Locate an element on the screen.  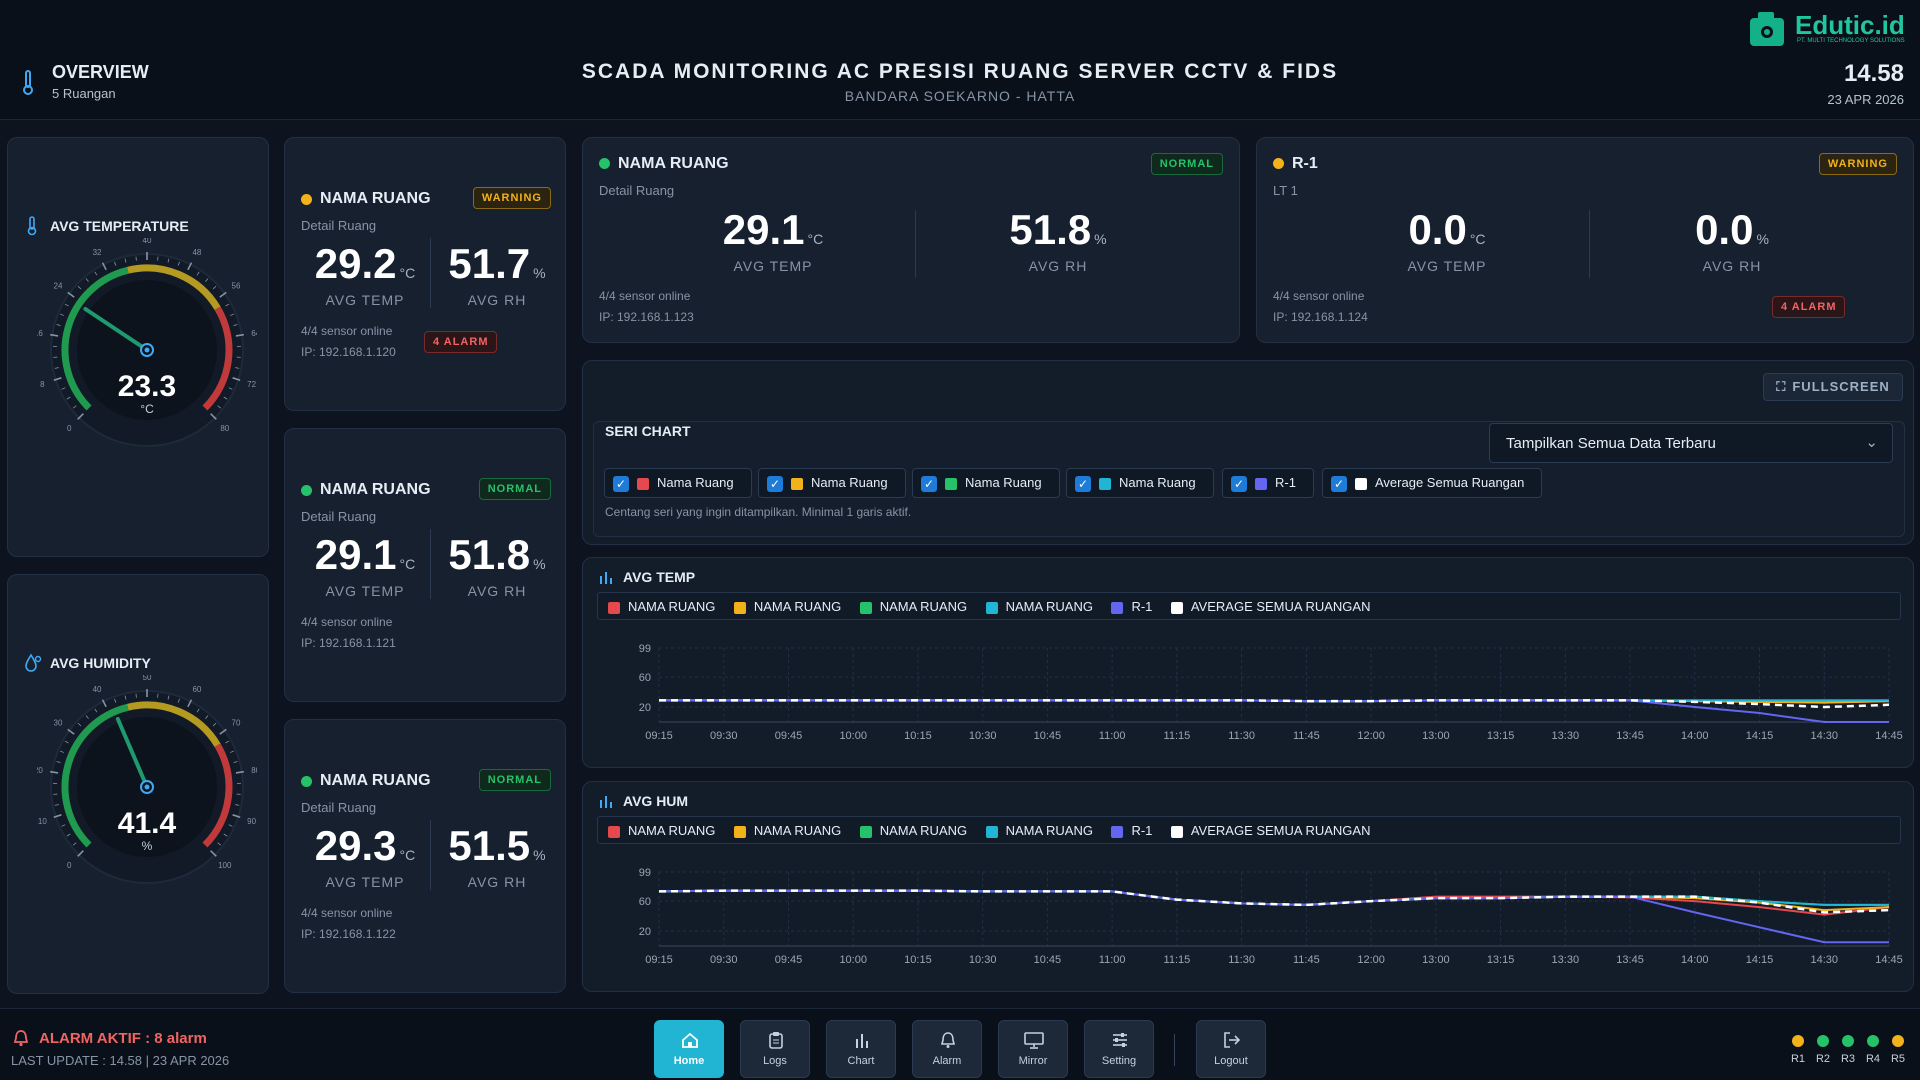
nav-logs-button: Logs is located at coordinates (775, 1049).